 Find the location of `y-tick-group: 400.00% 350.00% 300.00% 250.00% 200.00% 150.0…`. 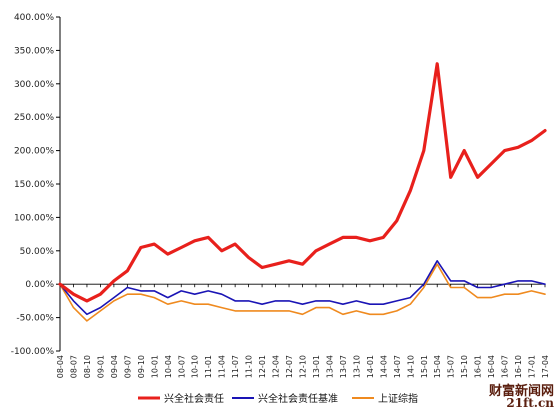

y-tick-group: 400.00% 350.00% 300.00% 250.00% 200.00% 150.0… is located at coordinates (35, 185).